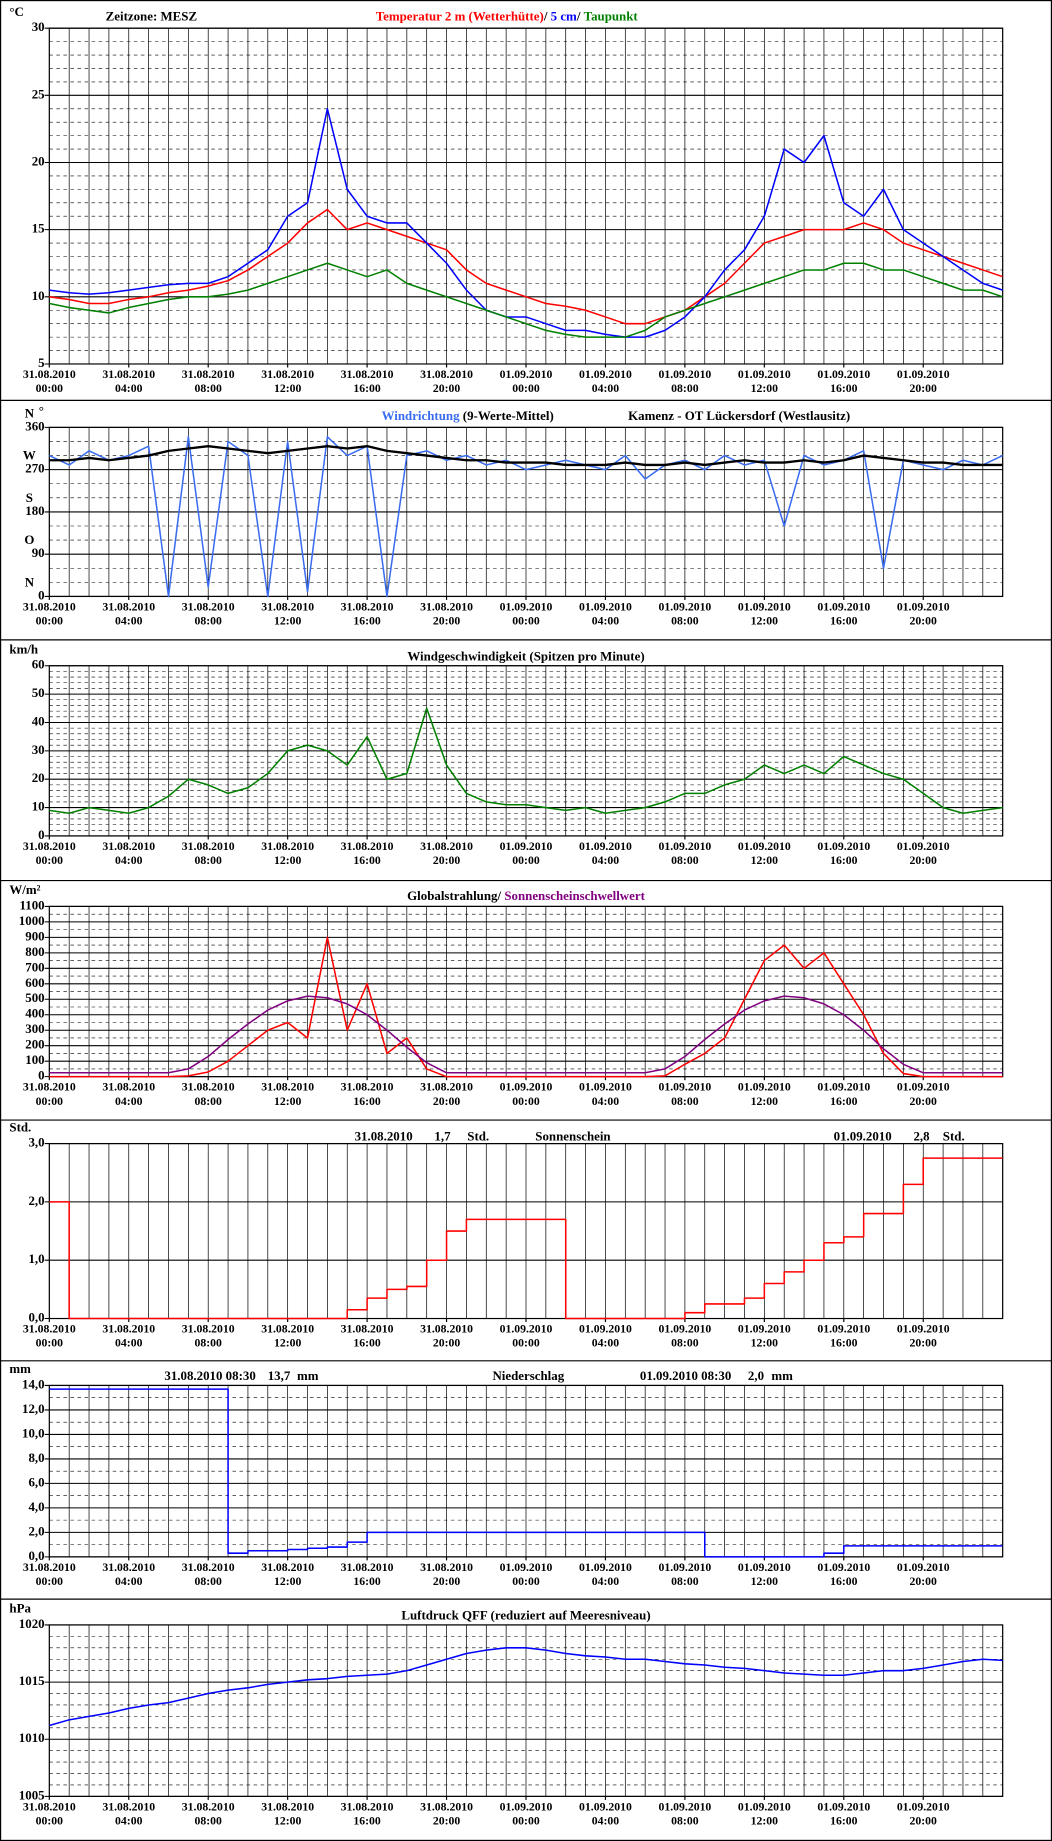 This screenshot has width=1052, height=1841. I want to click on legend-entry: Windrichtung, so click(421, 415).